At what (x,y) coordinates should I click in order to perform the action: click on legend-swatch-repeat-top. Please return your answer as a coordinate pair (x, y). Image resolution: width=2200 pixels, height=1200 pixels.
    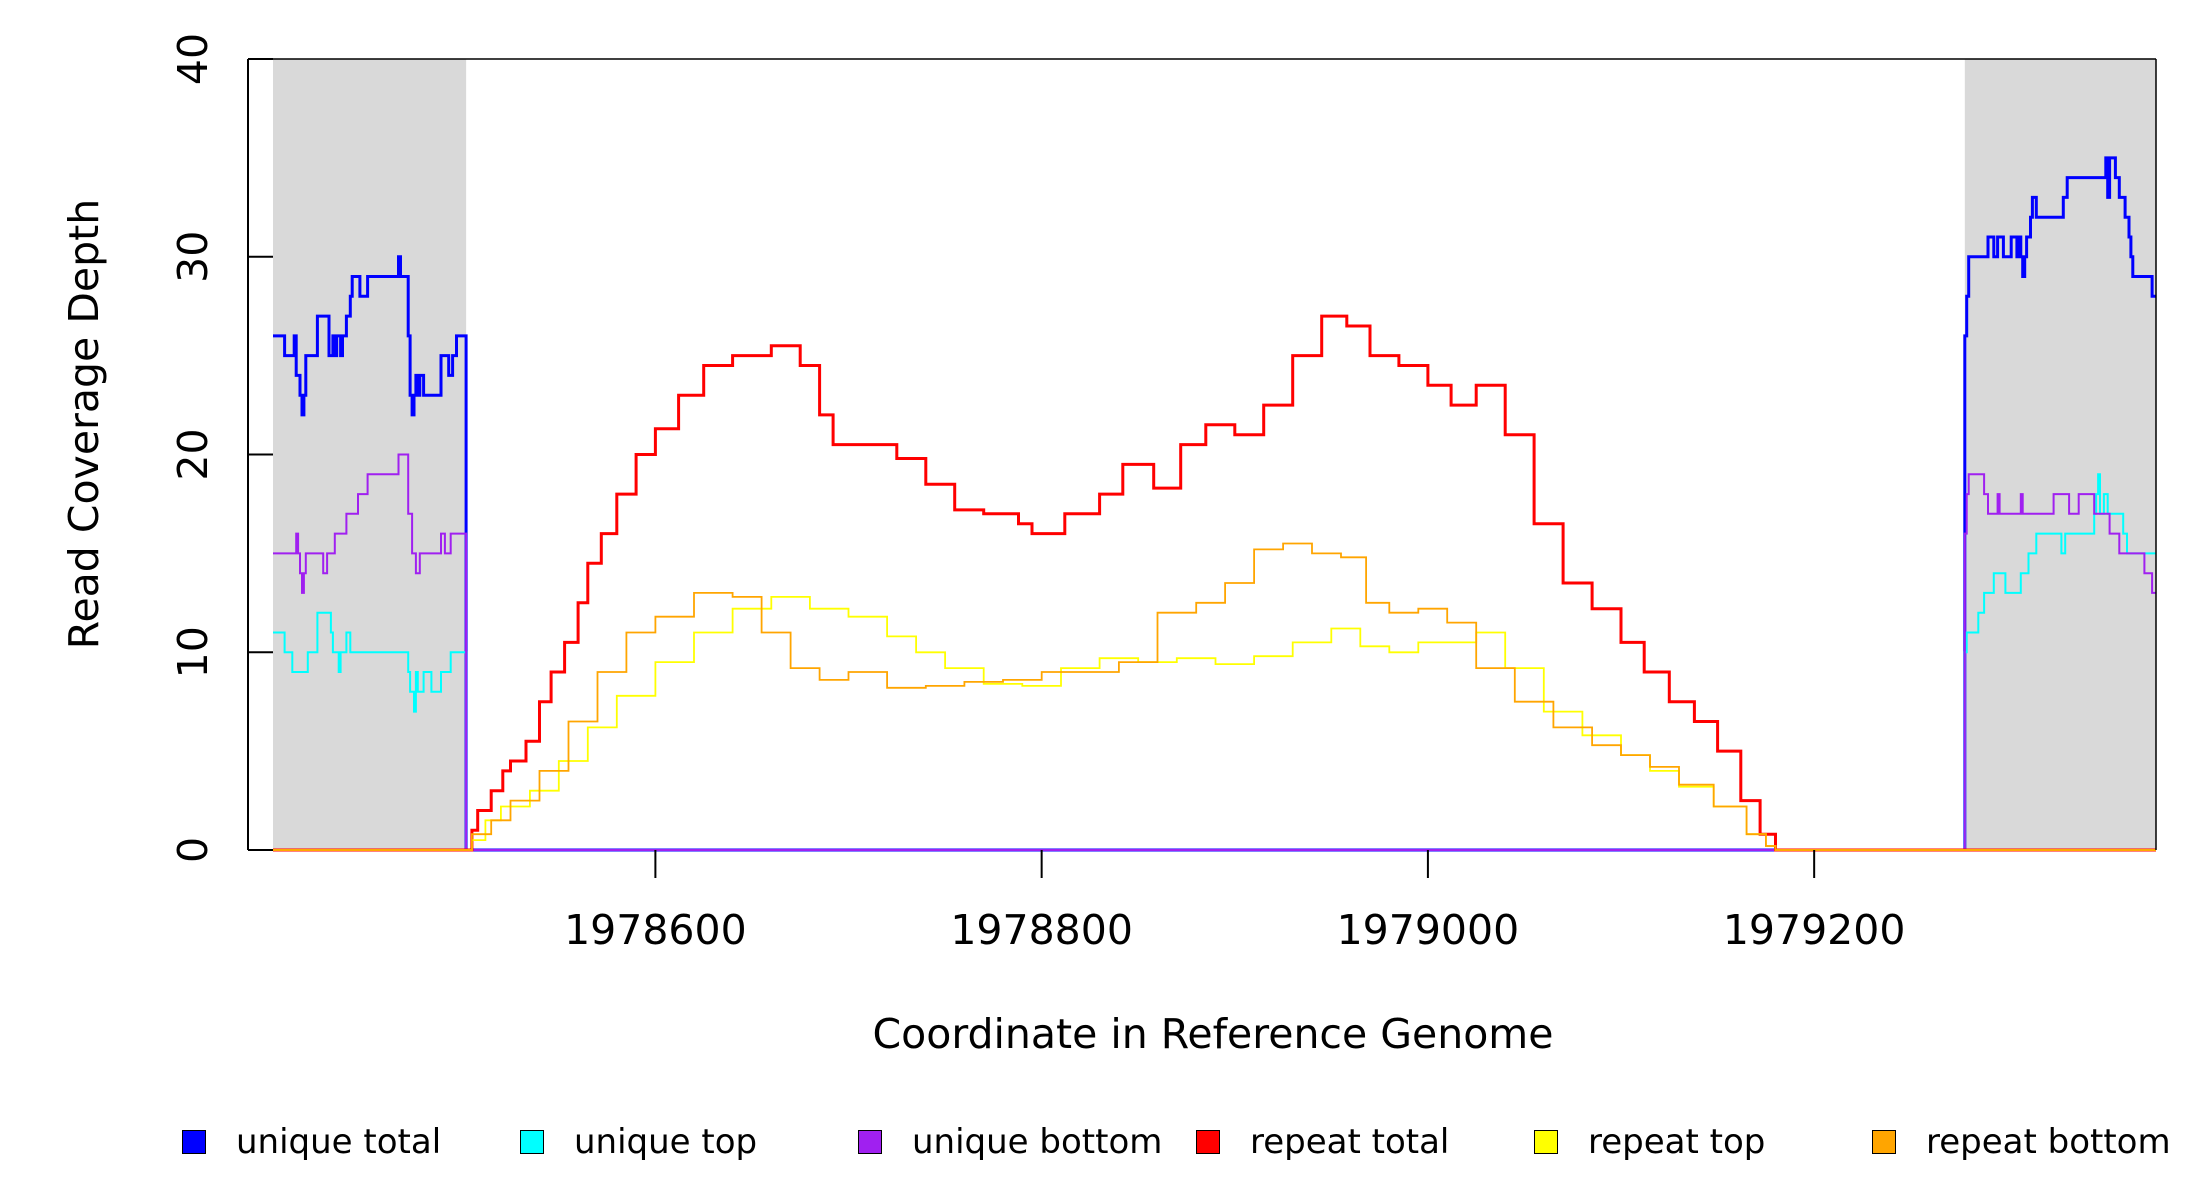
    Looking at the image, I should click on (1546, 1142).